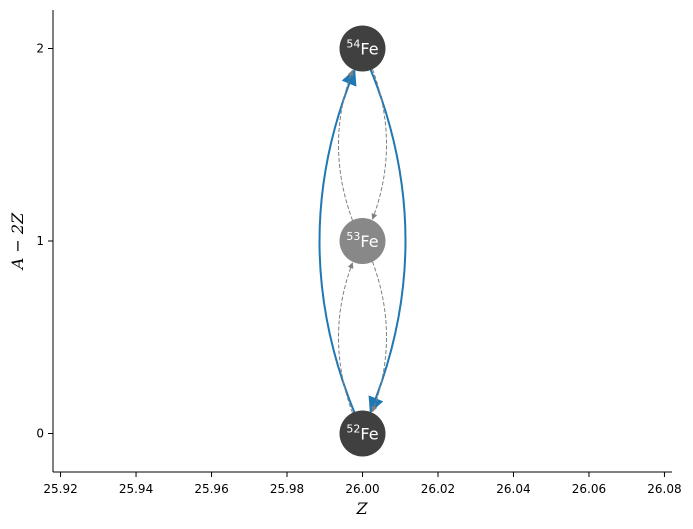 The width and height of the screenshot is (693, 529). What do you see at coordinates (664, 489) in the screenshot?
I see `x-tick-label: 26.08` at bounding box center [664, 489].